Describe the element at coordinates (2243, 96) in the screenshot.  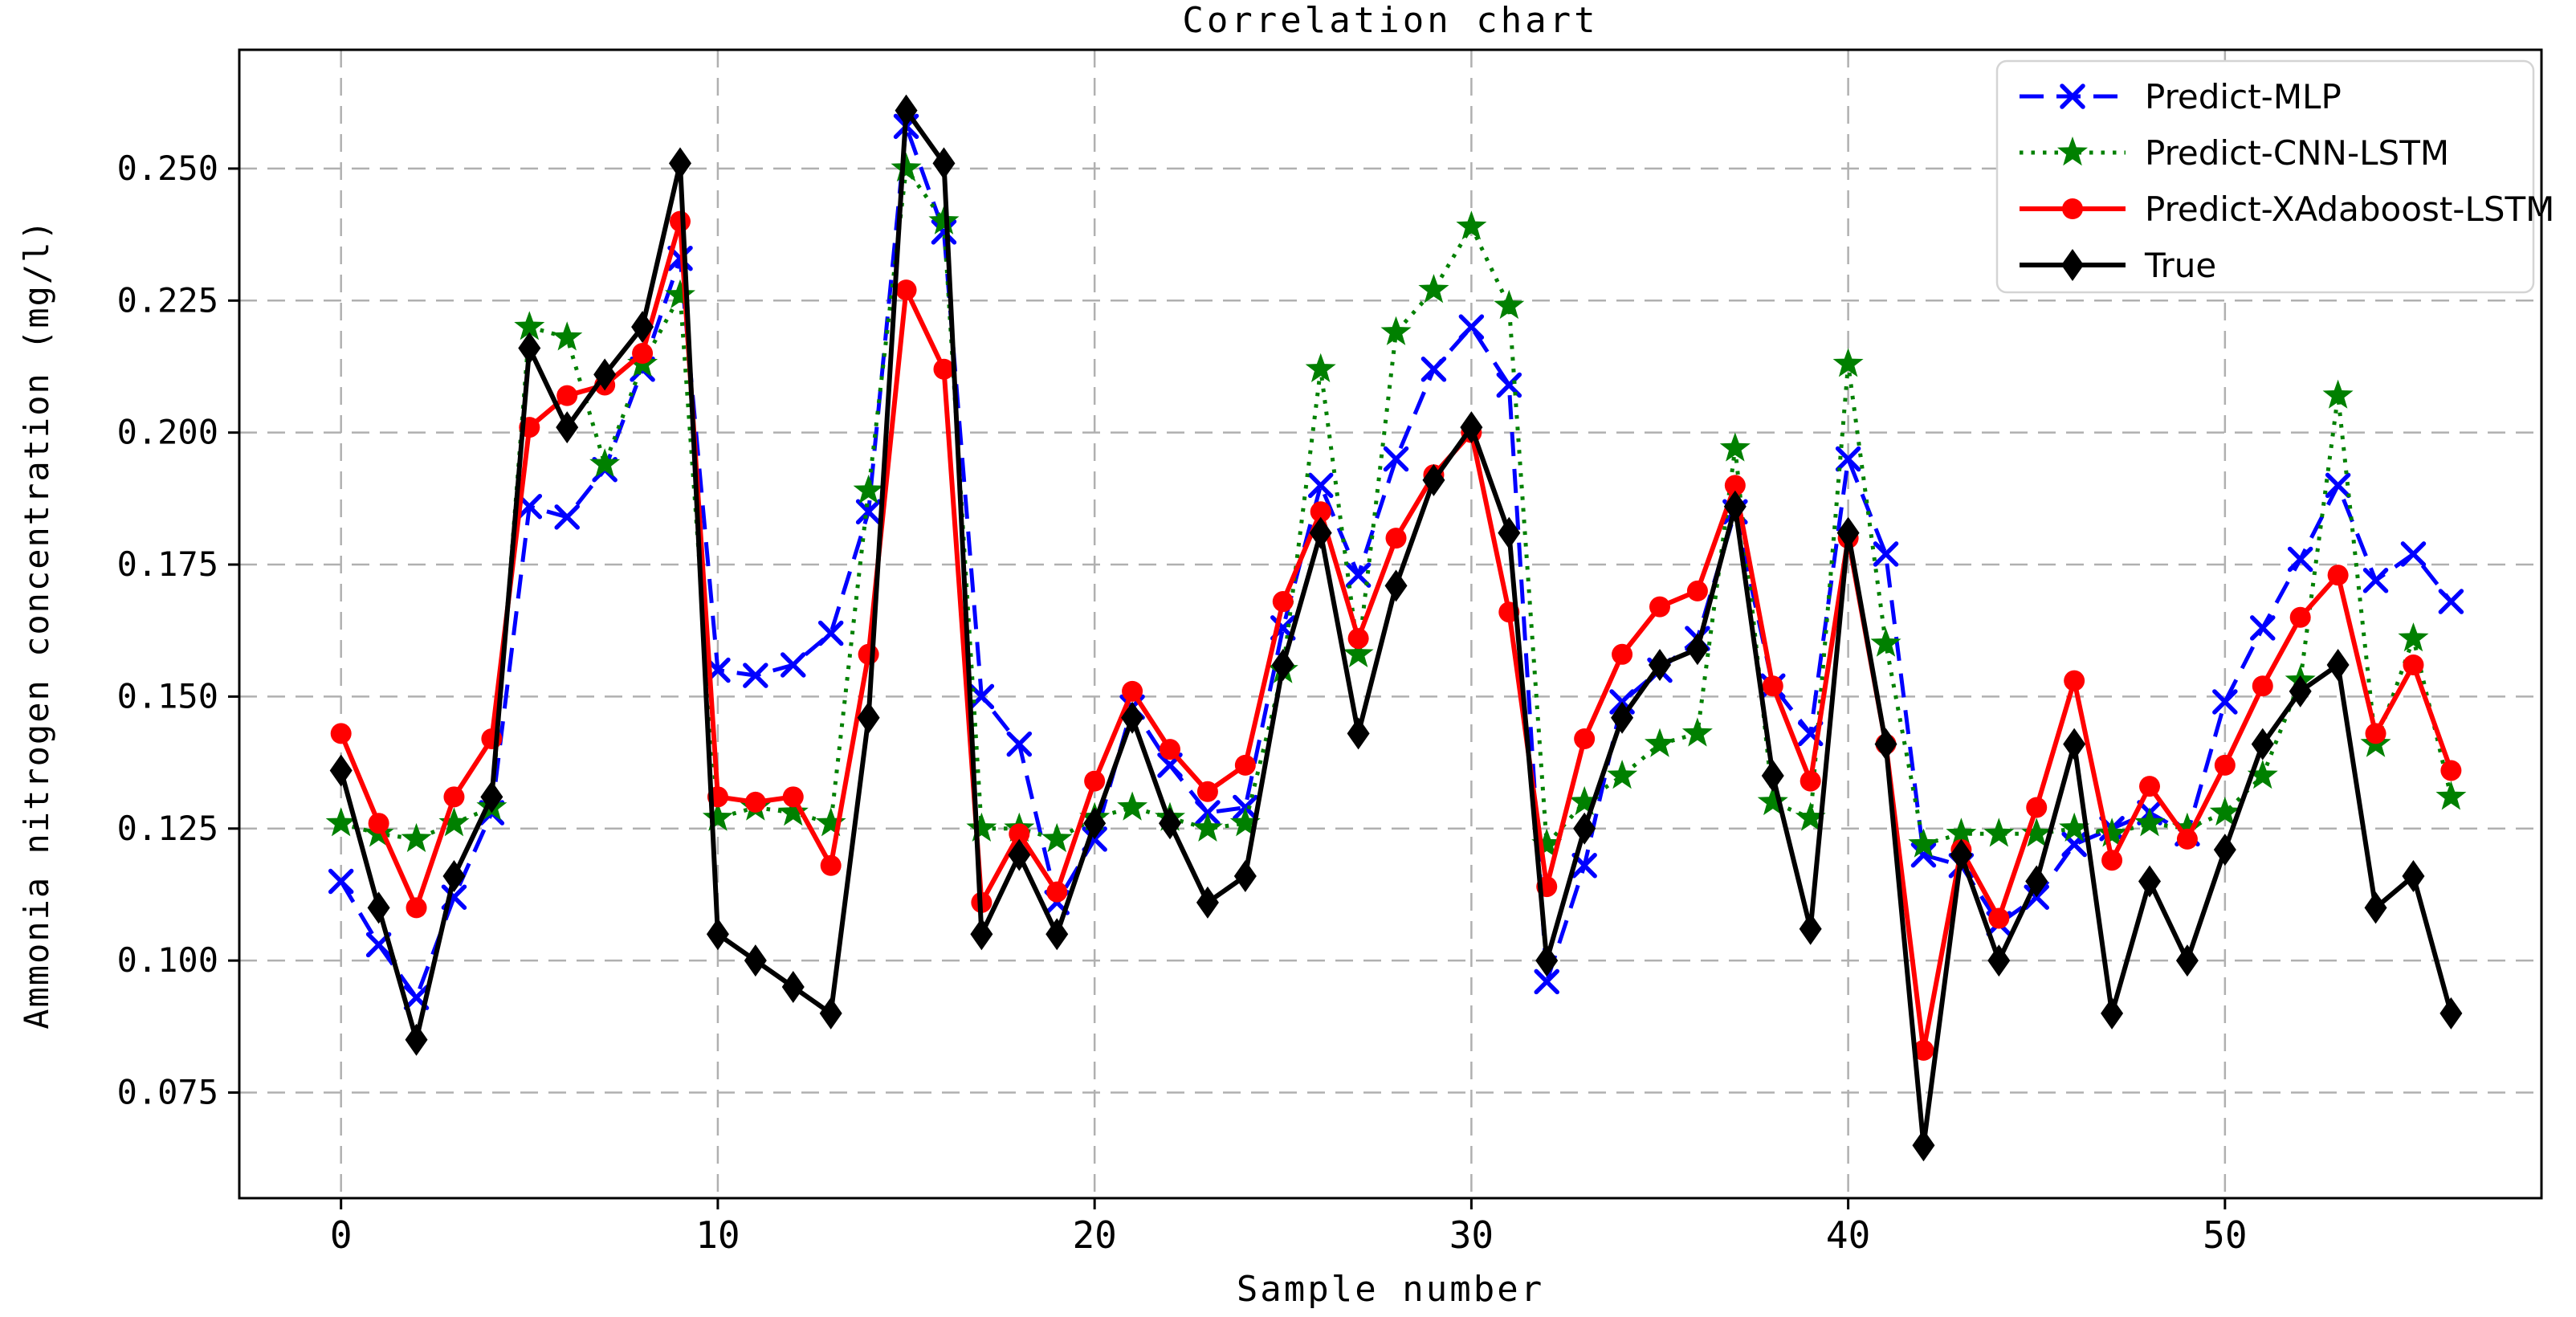
I see `legend-label: Predict-MLP` at that location.